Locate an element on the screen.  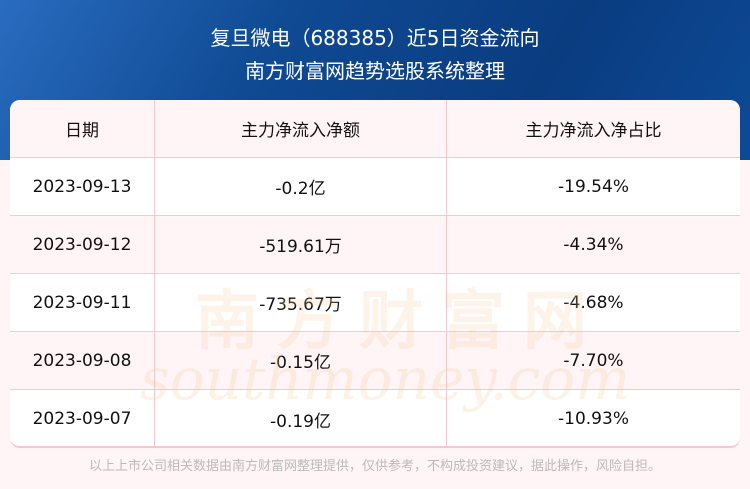
header-net-inflow: 主力净流入净额 is located at coordinates (301, 128).